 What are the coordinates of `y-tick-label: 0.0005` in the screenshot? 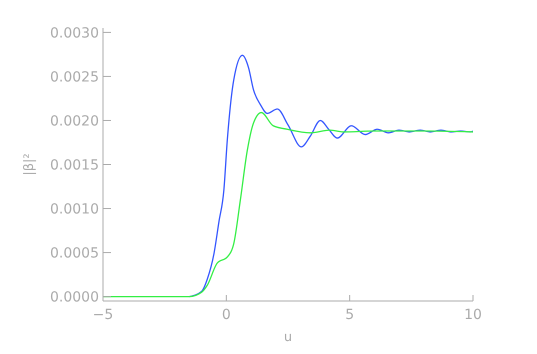 It's located at (74, 254).